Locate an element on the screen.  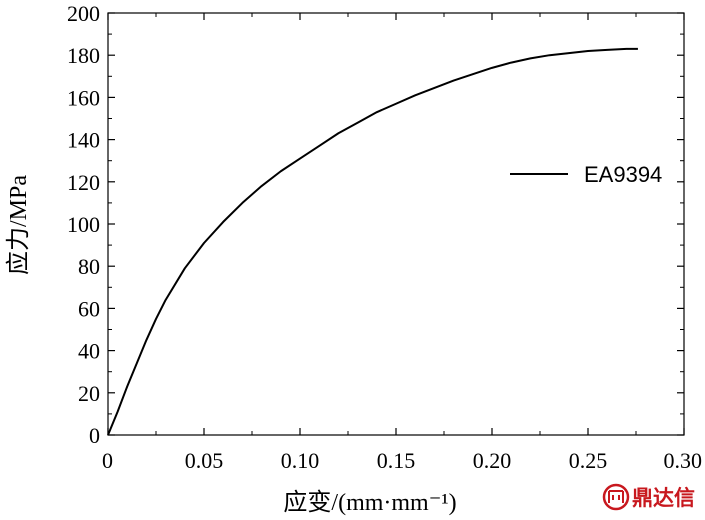
x-tick-label: 0.10 is located at coordinates (300, 460).